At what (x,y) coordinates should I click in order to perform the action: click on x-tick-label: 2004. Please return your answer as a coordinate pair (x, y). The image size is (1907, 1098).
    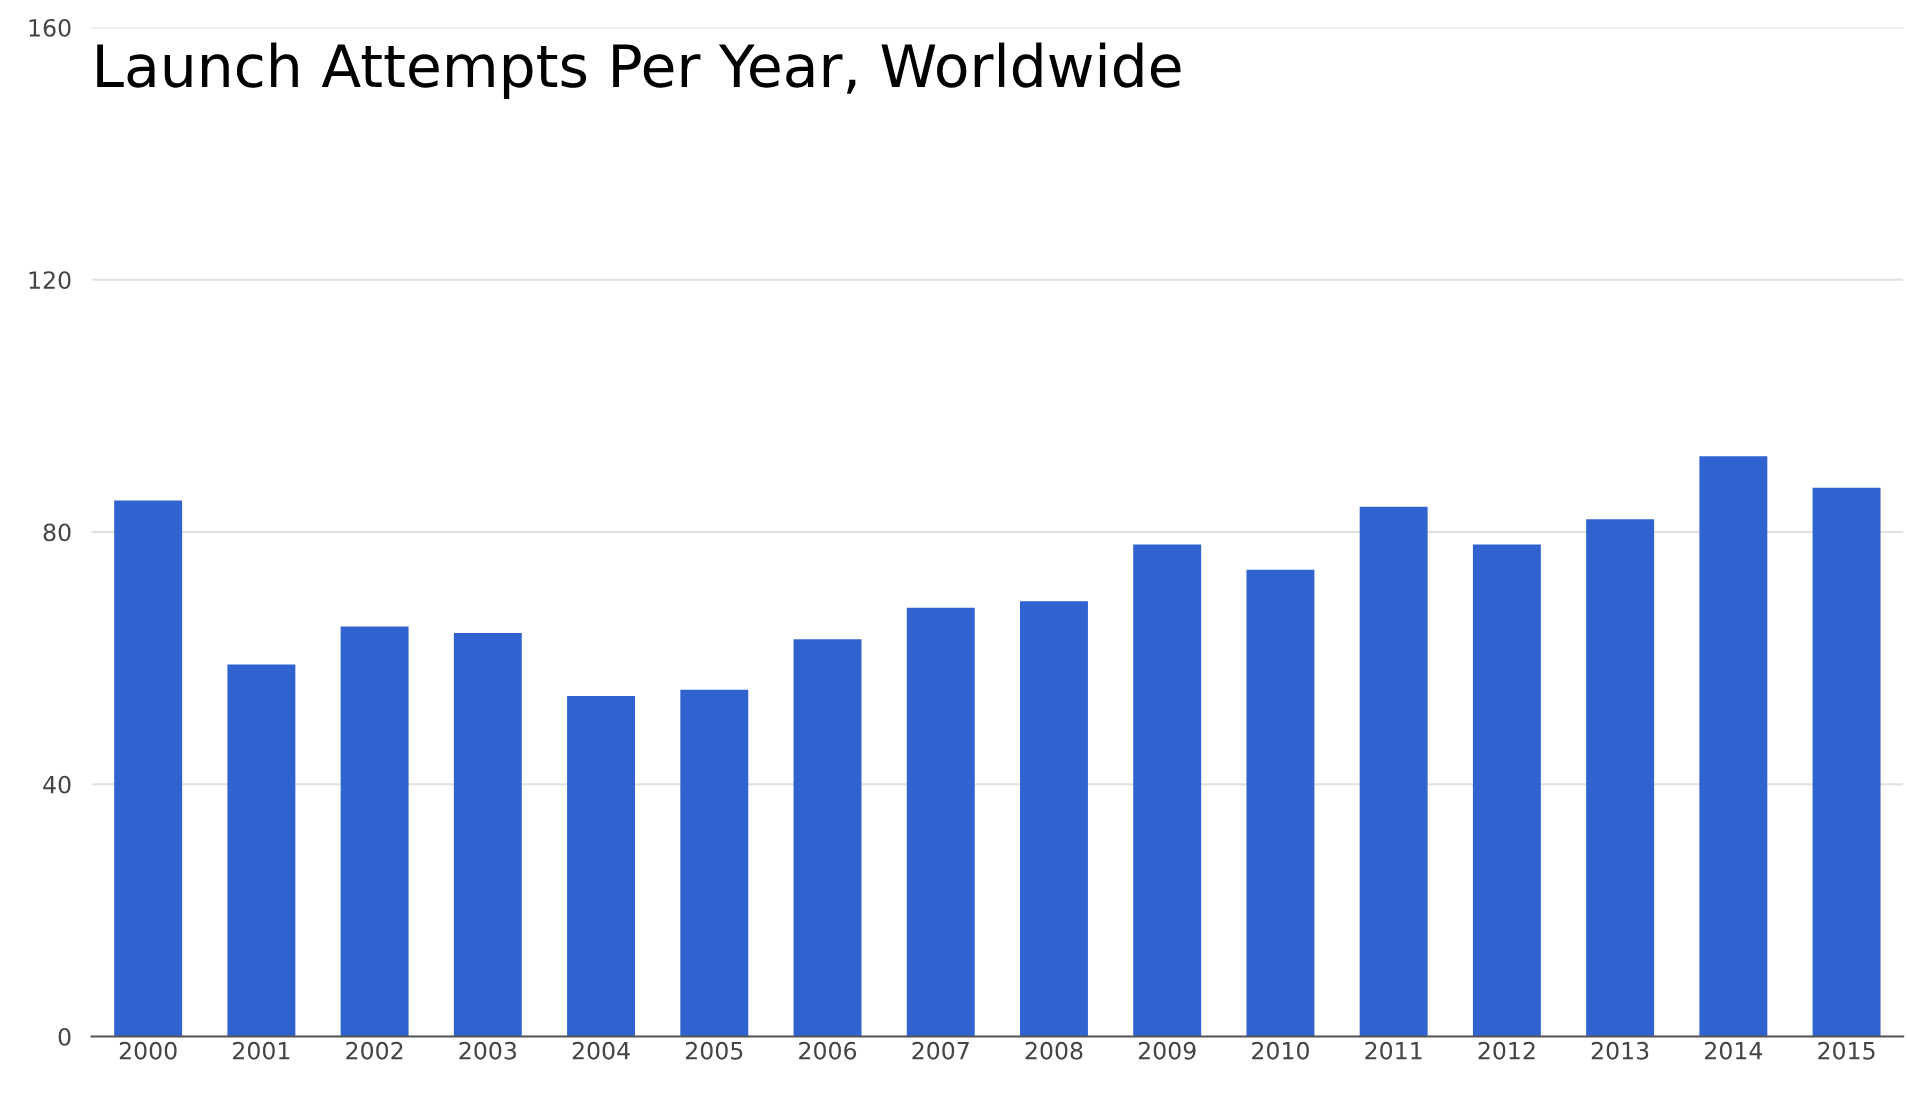
    Looking at the image, I should click on (601, 1050).